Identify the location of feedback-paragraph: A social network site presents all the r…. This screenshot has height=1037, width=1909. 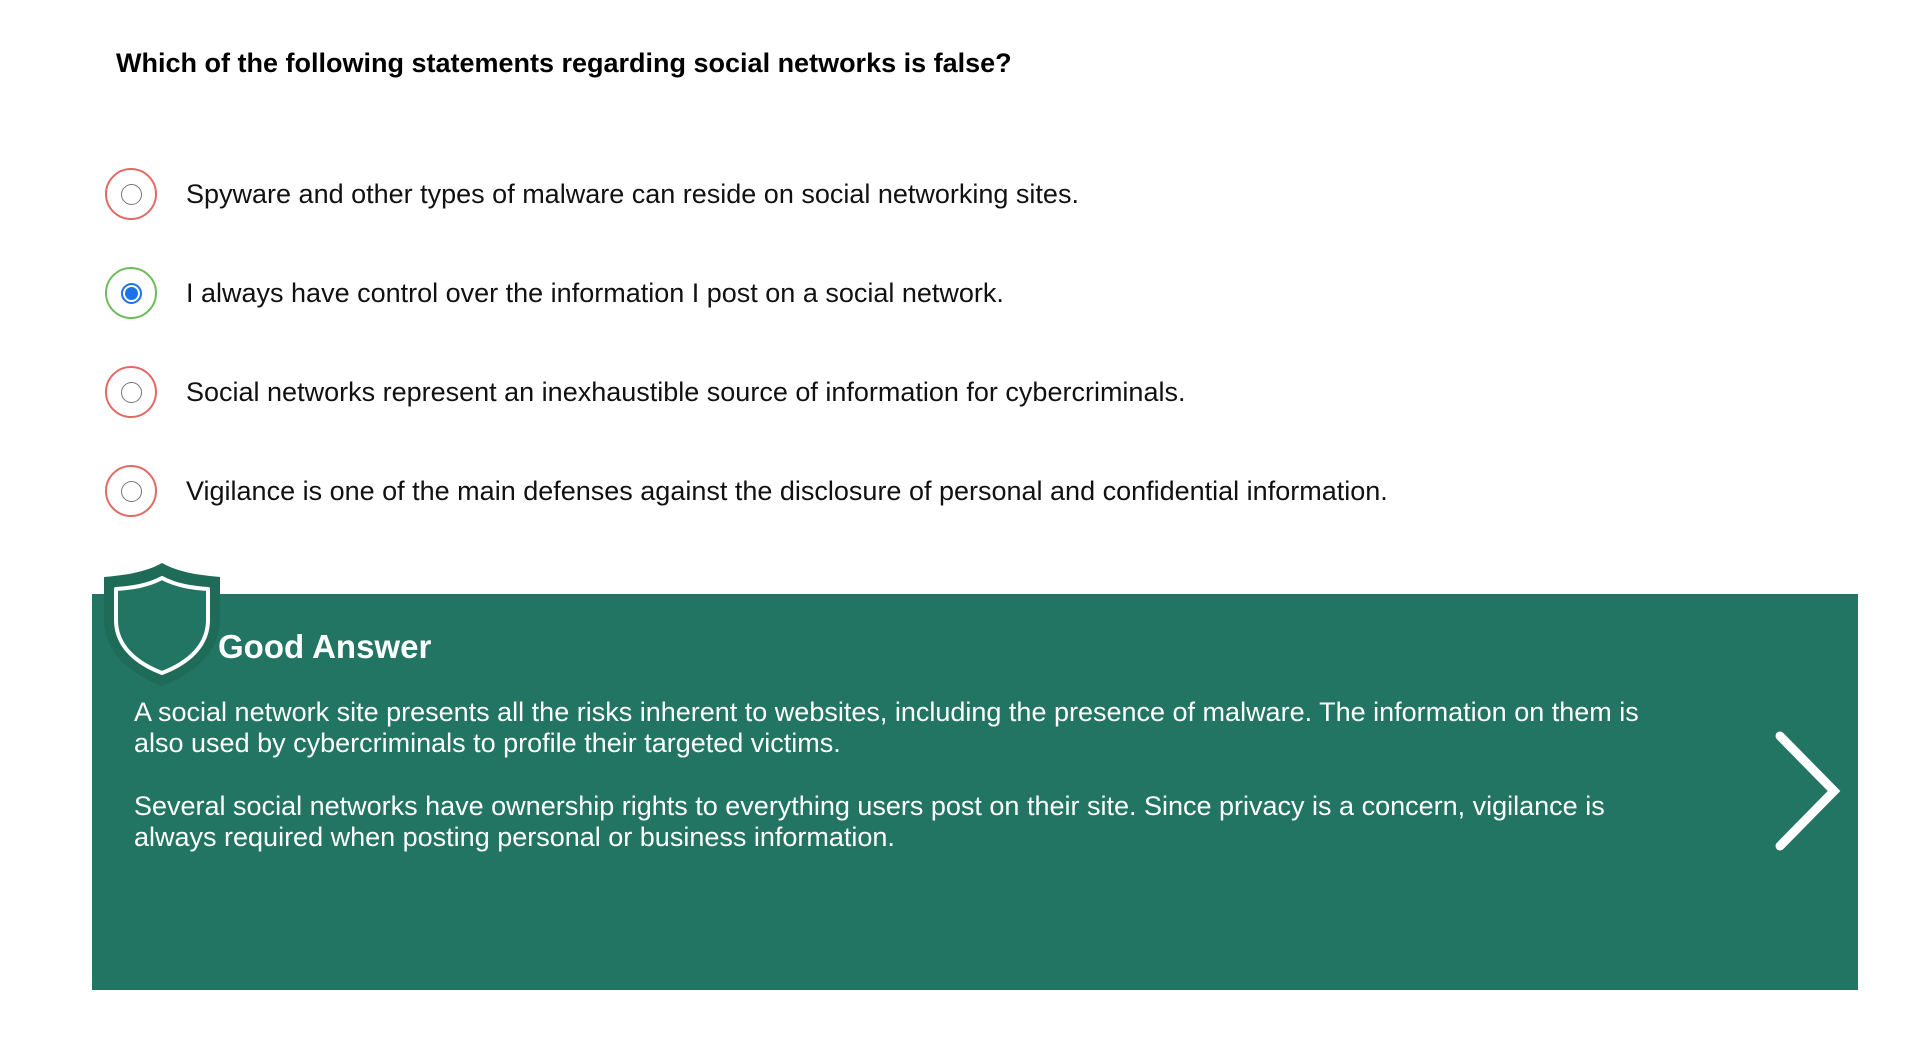
(886, 727).